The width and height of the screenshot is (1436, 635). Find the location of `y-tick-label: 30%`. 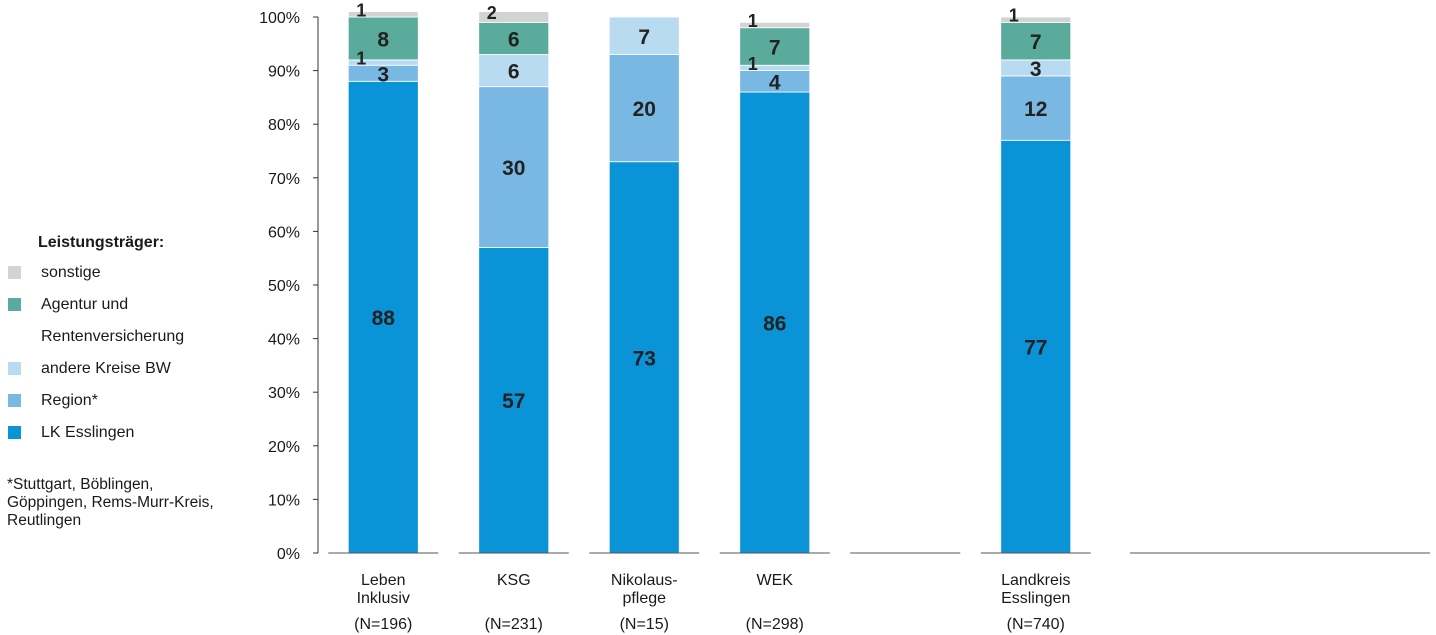

y-tick-label: 30% is located at coordinates (284, 393).